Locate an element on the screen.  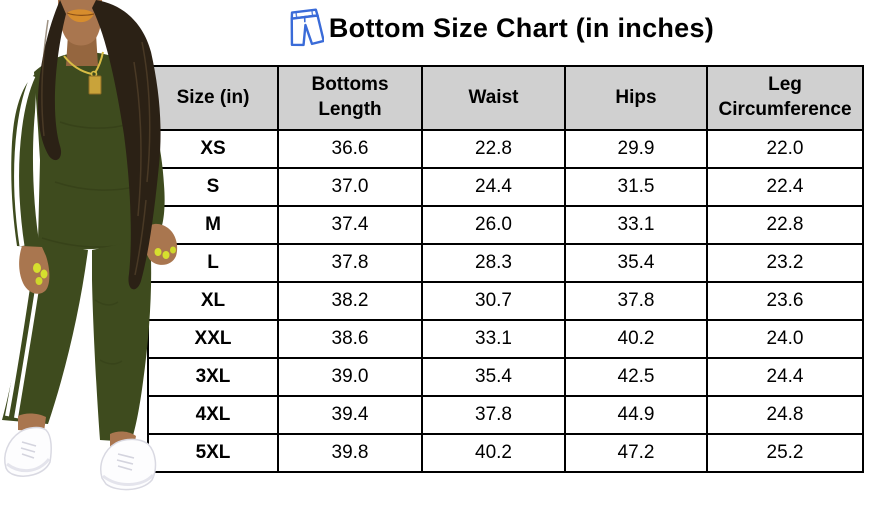
col-header-waist: Waist is located at coordinates (493, 98).